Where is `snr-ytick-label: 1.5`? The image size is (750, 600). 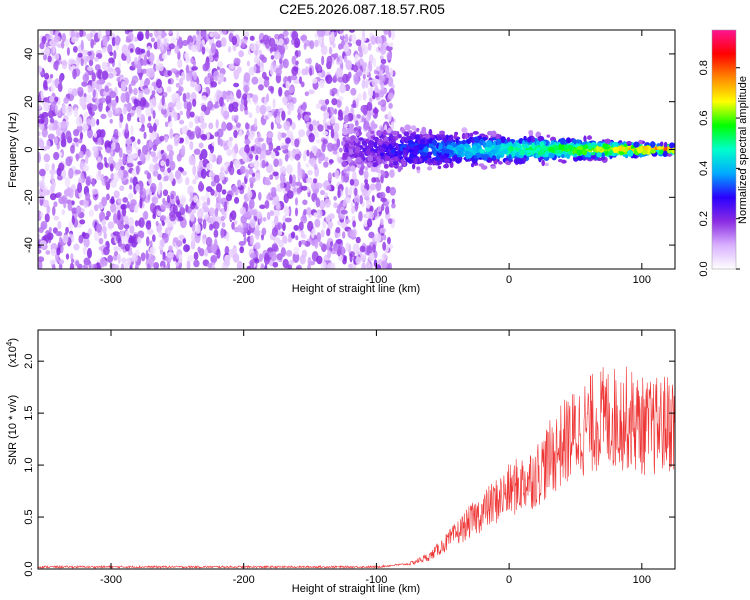
snr-ytick-label: 1.5 is located at coordinates (29, 412).